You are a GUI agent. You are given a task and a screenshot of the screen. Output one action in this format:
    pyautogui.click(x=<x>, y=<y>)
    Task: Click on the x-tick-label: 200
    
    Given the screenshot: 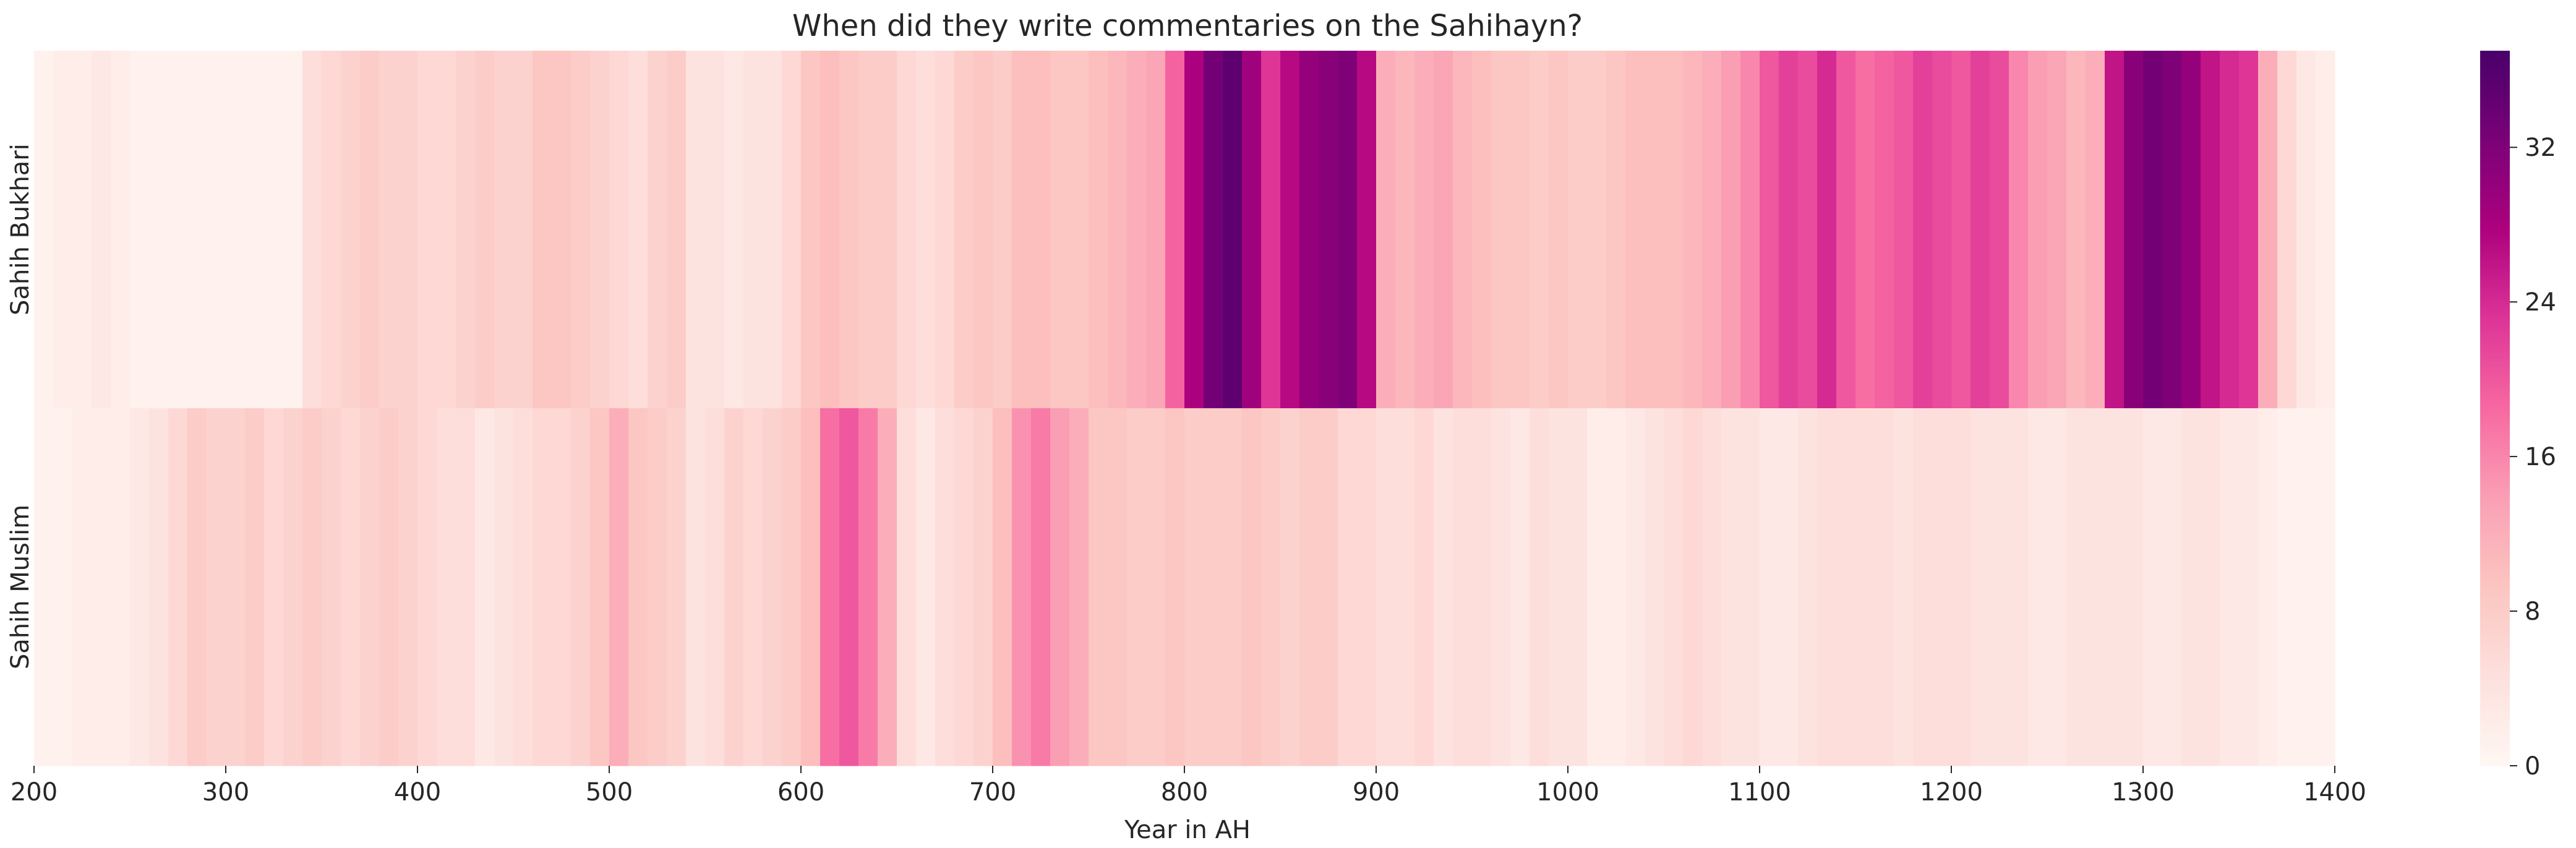 What is the action you would take?
    pyautogui.click(x=34, y=793)
    